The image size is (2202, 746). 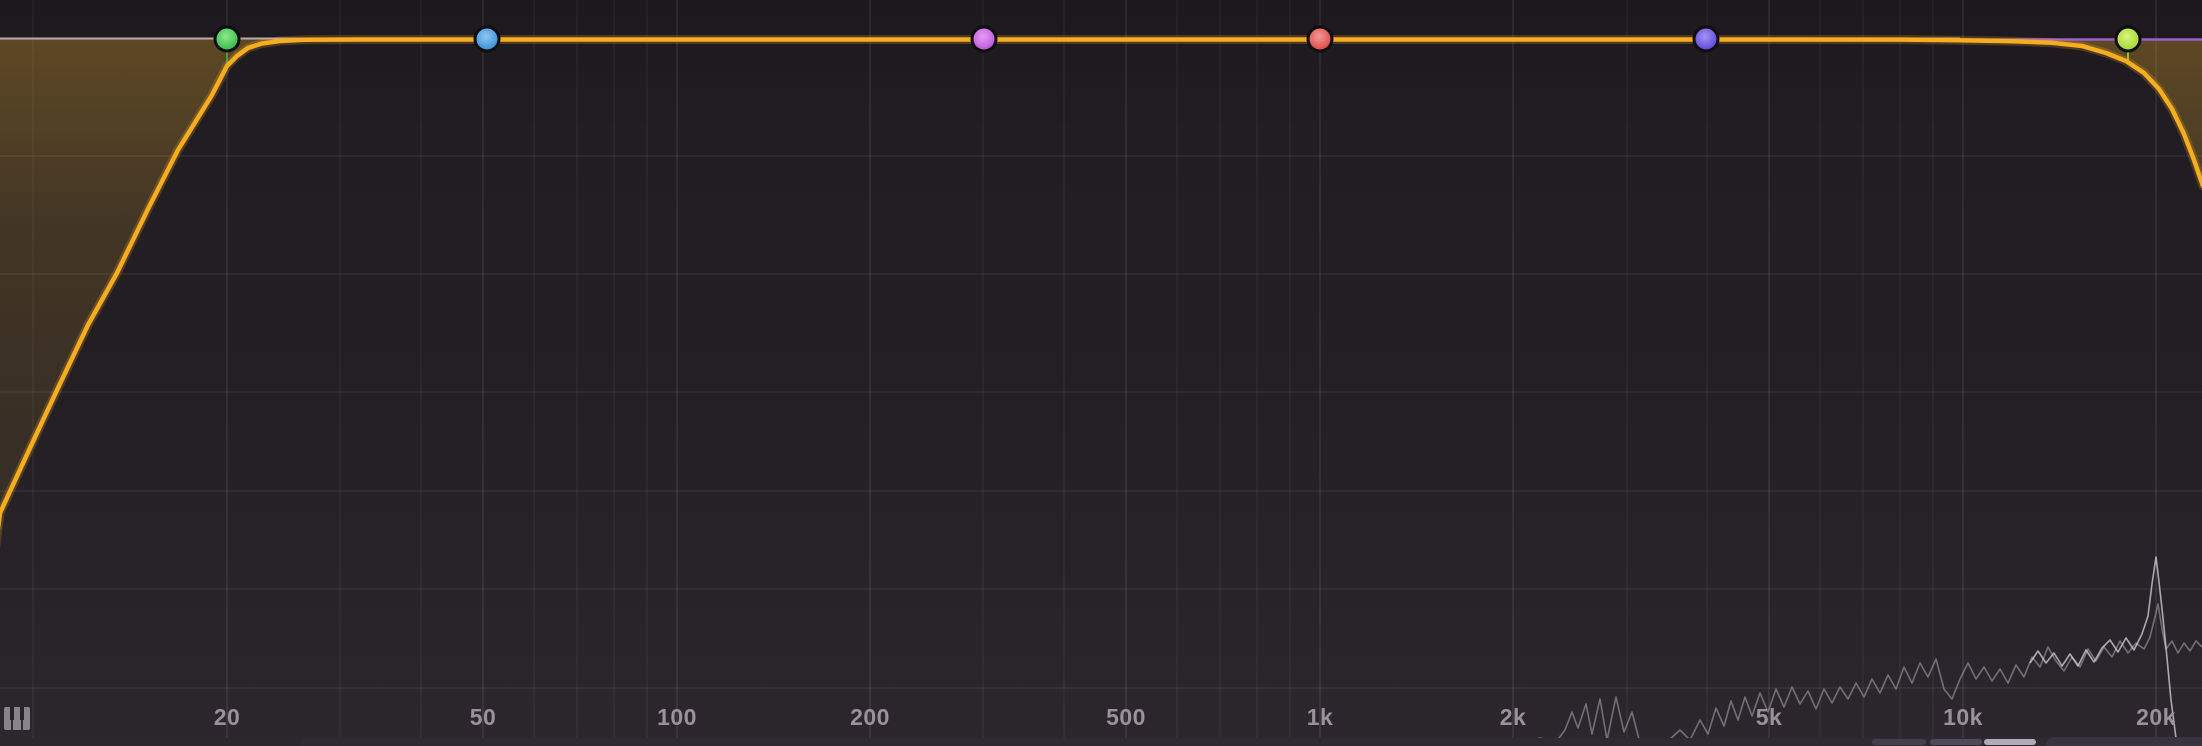 What do you see at coordinates (483, 717) in the screenshot?
I see `freq-axis-label-50: 50` at bounding box center [483, 717].